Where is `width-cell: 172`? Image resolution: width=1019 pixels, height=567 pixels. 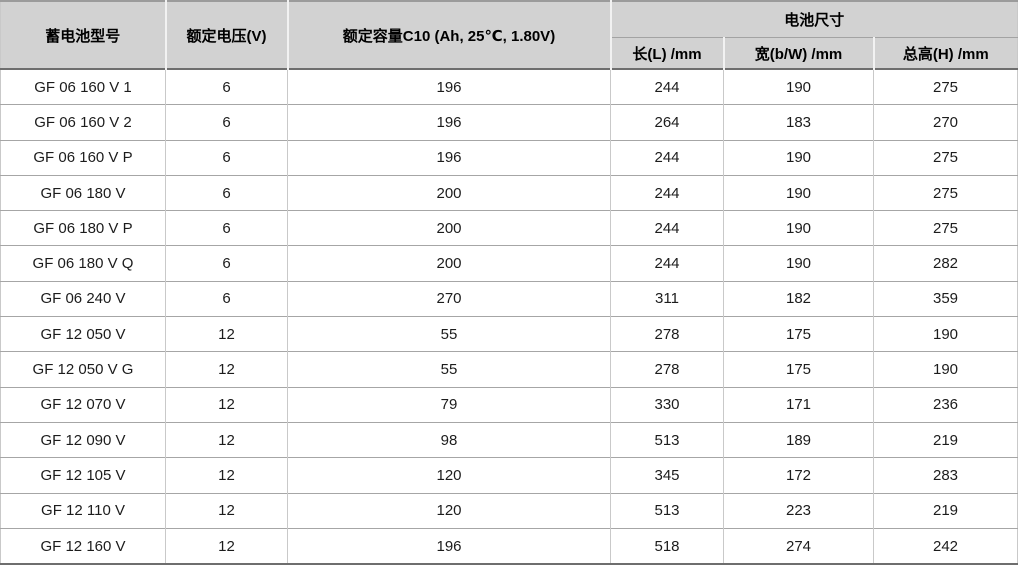
width-cell: 172 is located at coordinates (798, 475).